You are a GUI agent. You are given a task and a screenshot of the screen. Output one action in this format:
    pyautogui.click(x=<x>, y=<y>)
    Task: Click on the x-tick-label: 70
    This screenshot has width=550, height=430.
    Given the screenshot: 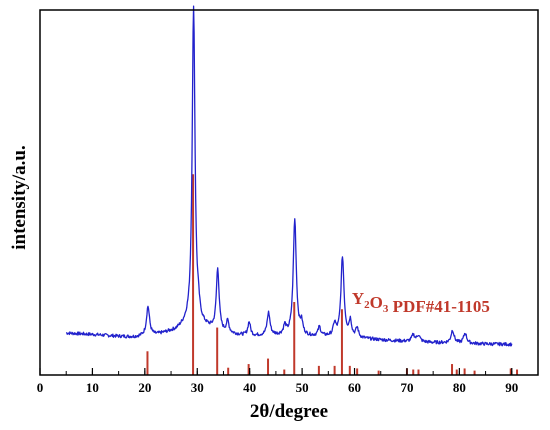 What is the action you would take?
    pyautogui.click(x=406, y=387)
    